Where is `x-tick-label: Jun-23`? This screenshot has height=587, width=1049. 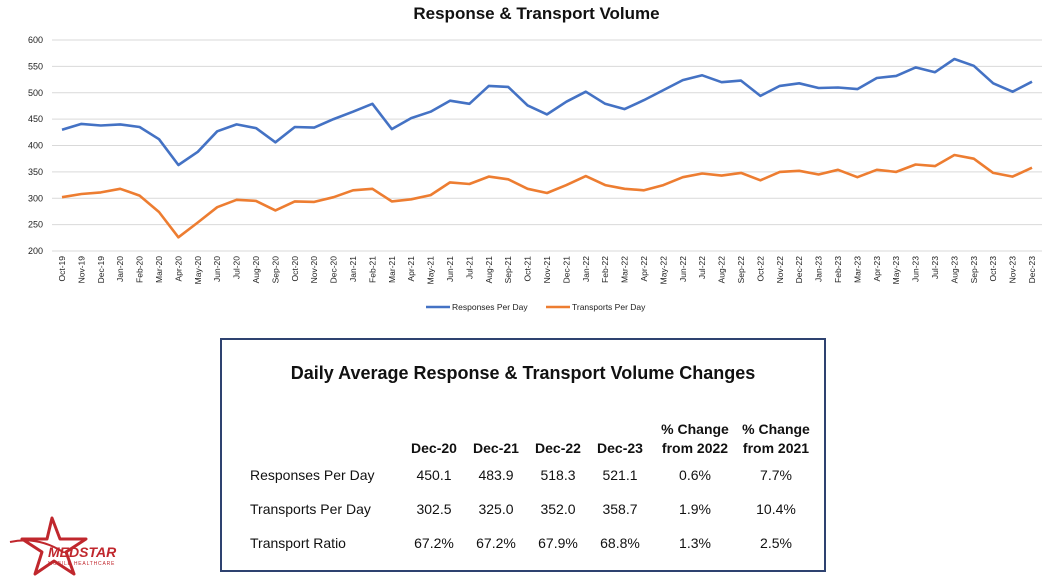
x-tick-label: Jun-23 is located at coordinates (916, 269).